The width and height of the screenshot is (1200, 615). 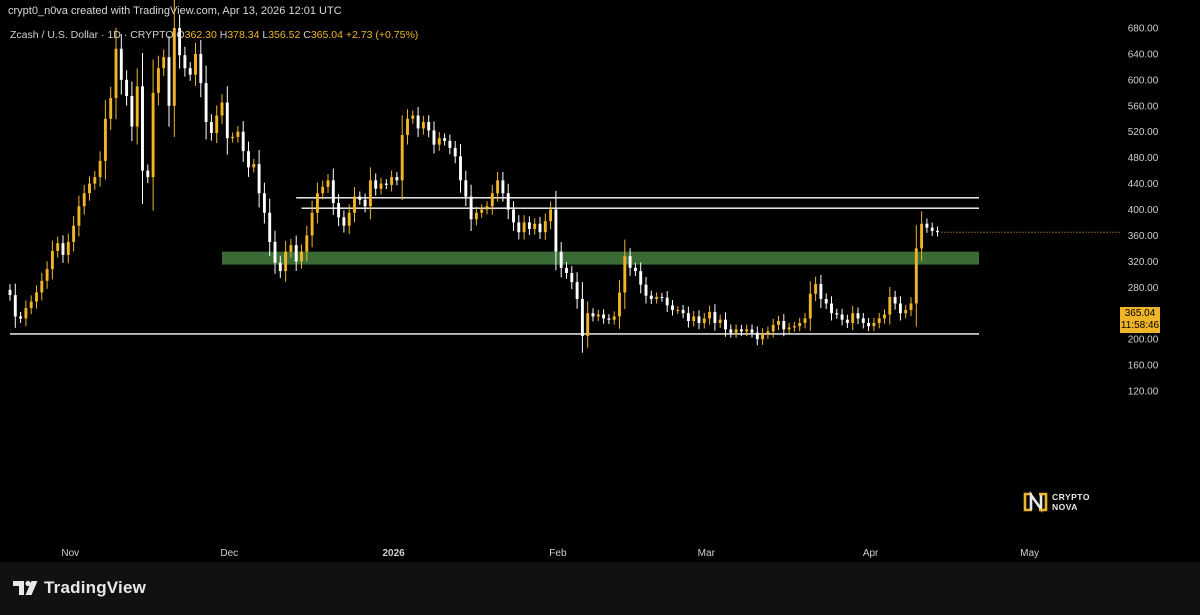 What do you see at coordinates (70, 553) in the screenshot?
I see `x-tick-label: Nov` at bounding box center [70, 553].